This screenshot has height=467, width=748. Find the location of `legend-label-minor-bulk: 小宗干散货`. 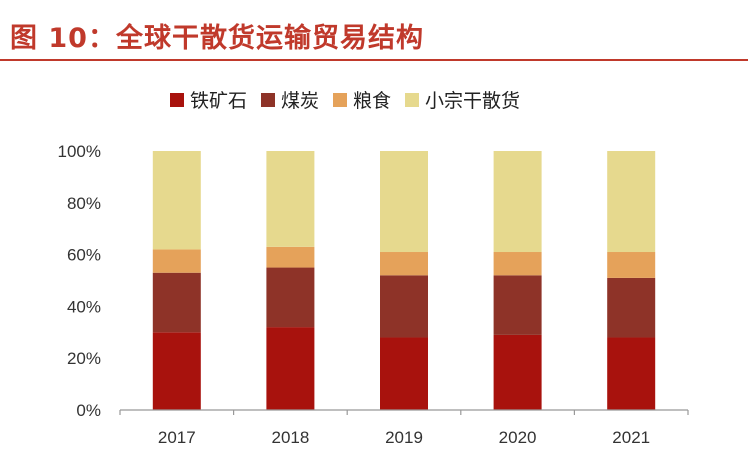

legend-label-minor-bulk: 小宗干散货 is located at coordinates (473, 101).